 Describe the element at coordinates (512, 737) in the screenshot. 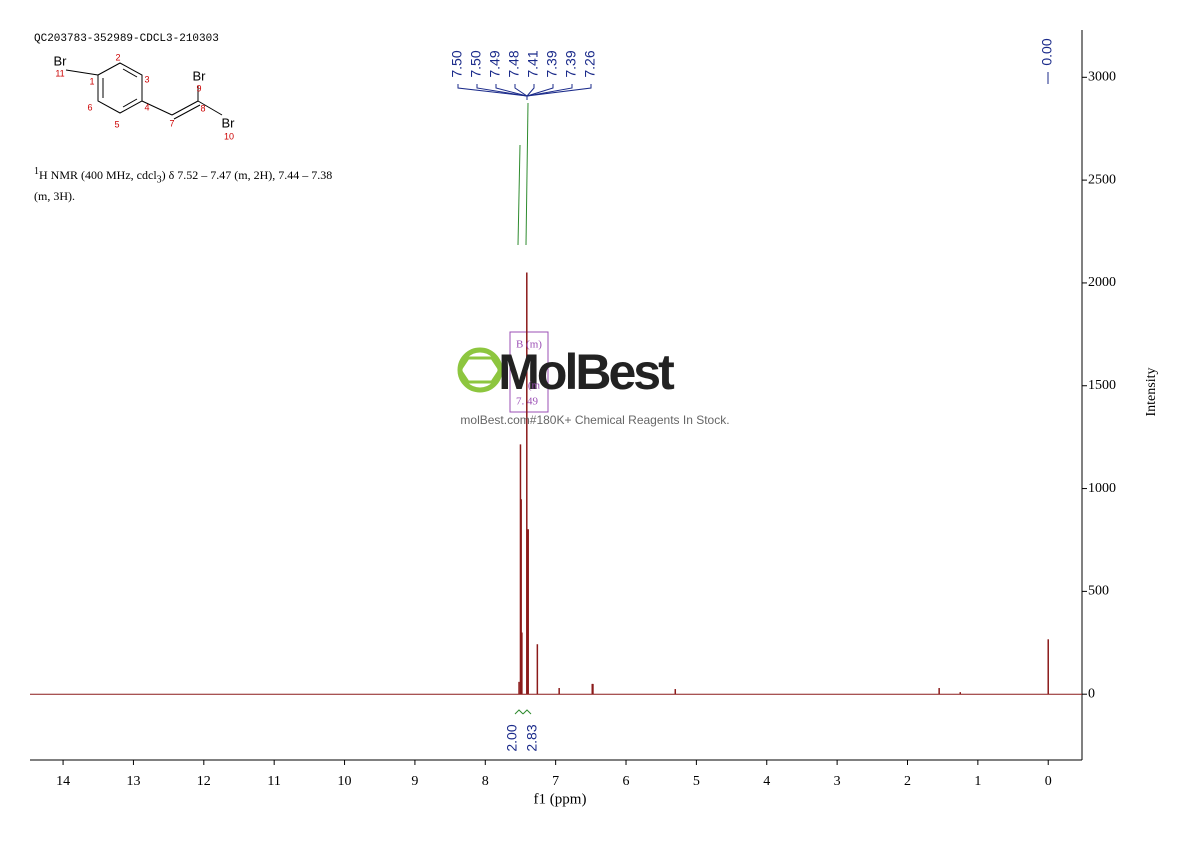

I see `integral-label: 2.00` at that location.